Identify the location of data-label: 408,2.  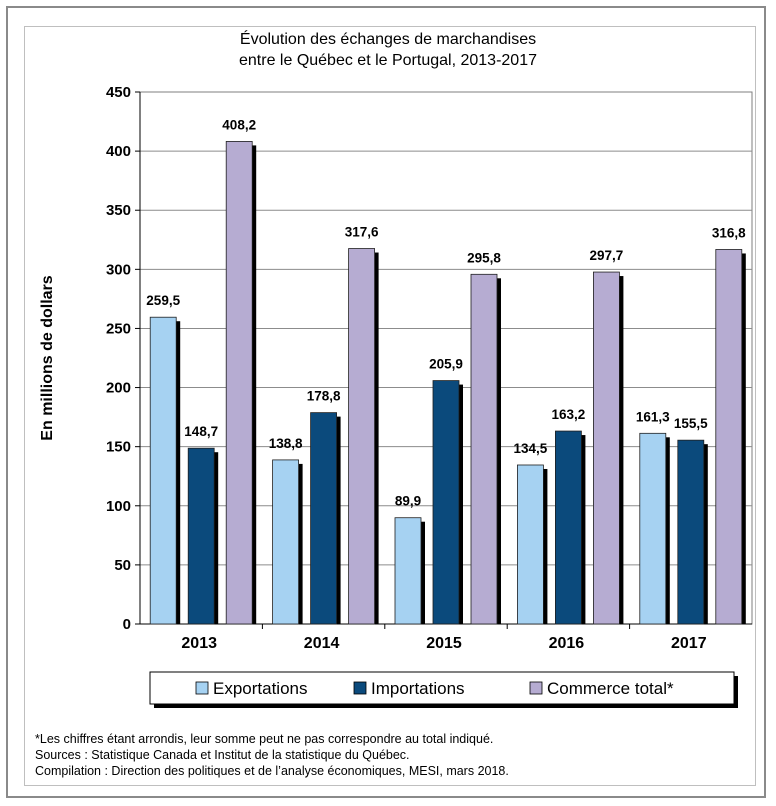
(239, 124).